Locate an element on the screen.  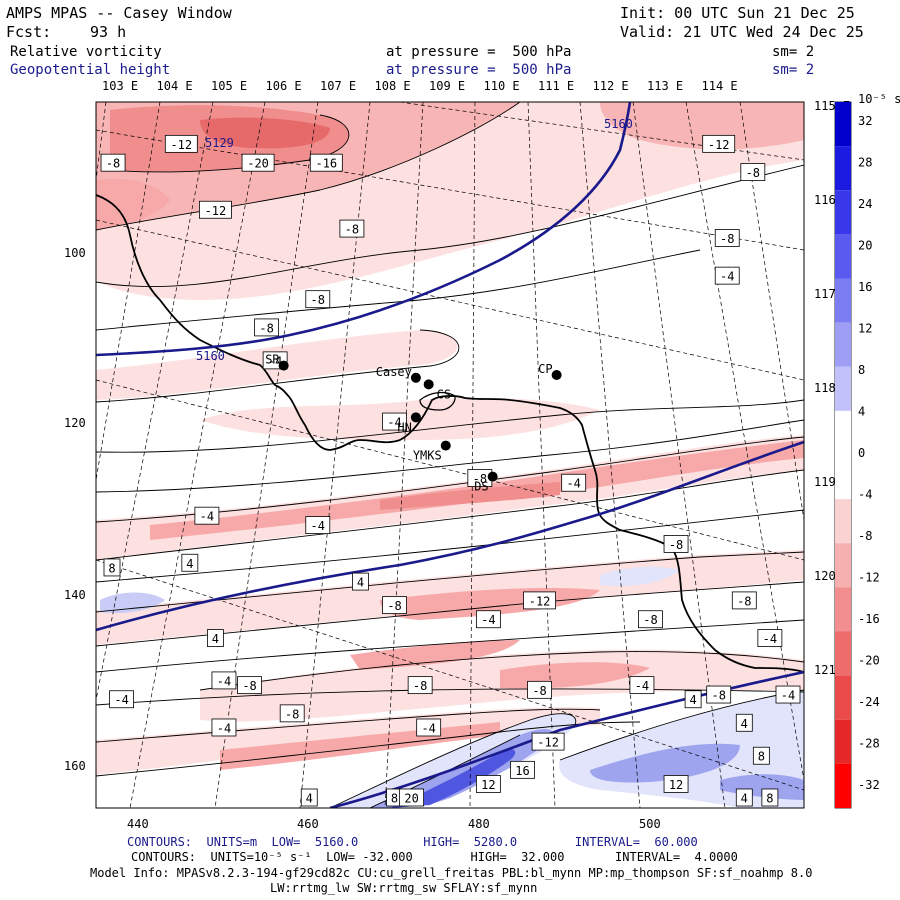
colorbar-tick: 20 is located at coordinates (865, 245).